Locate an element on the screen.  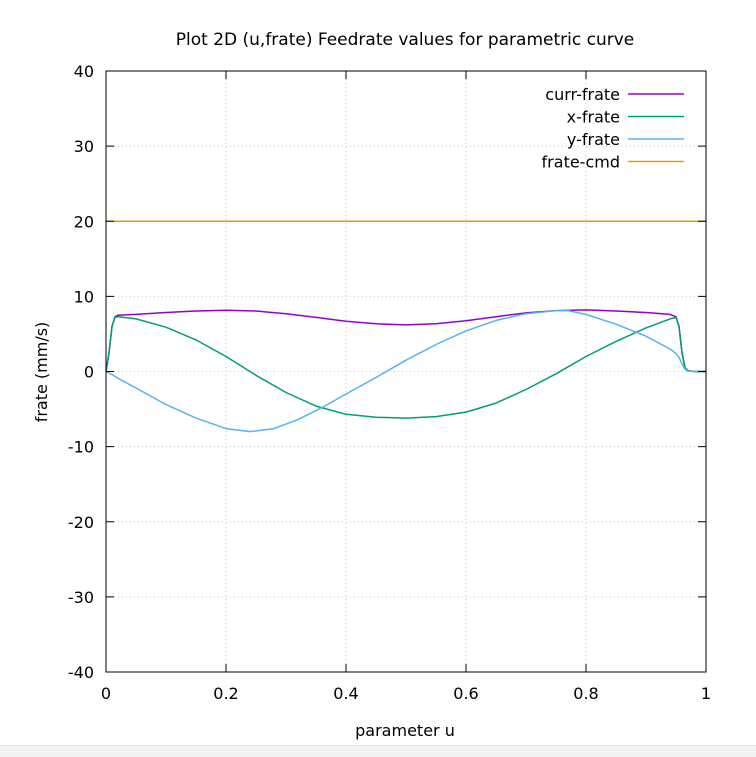
y-tick-label: -30 is located at coordinates (81, 597).